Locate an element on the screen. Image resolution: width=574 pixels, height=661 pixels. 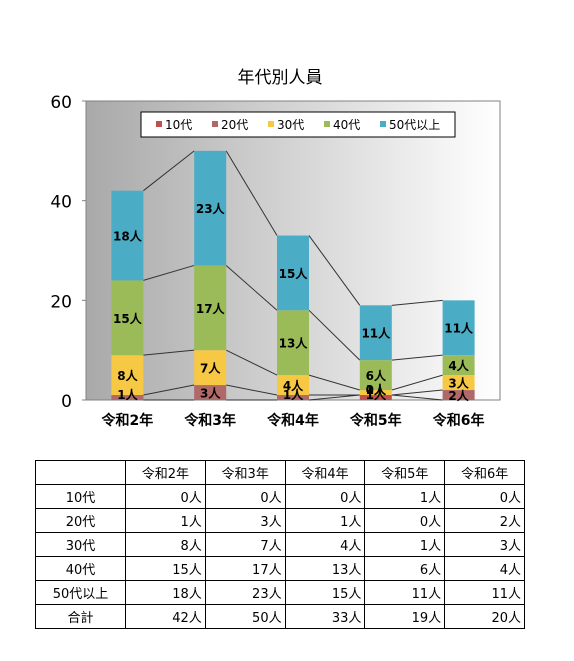
data-label: 6人 is located at coordinates (376, 375).